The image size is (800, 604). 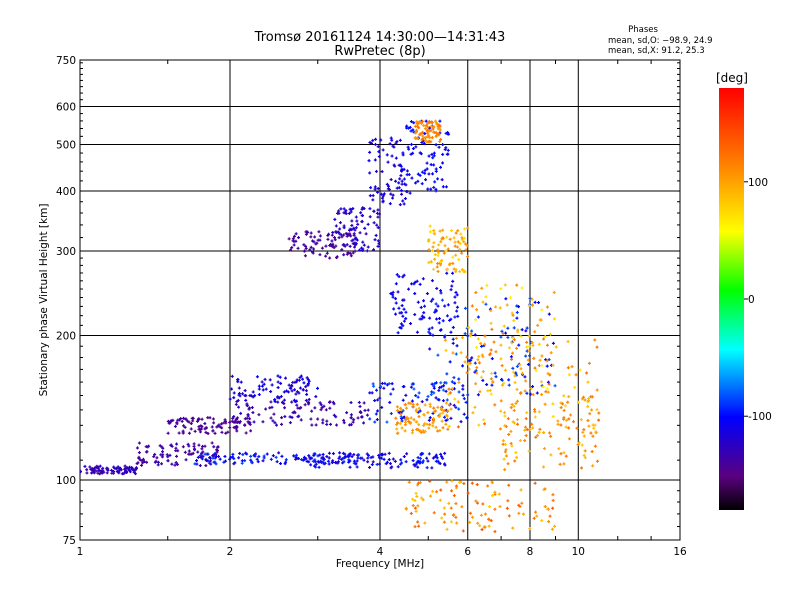 What do you see at coordinates (66, 108) in the screenshot?
I see `y-tick-label: 600` at bounding box center [66, 108].